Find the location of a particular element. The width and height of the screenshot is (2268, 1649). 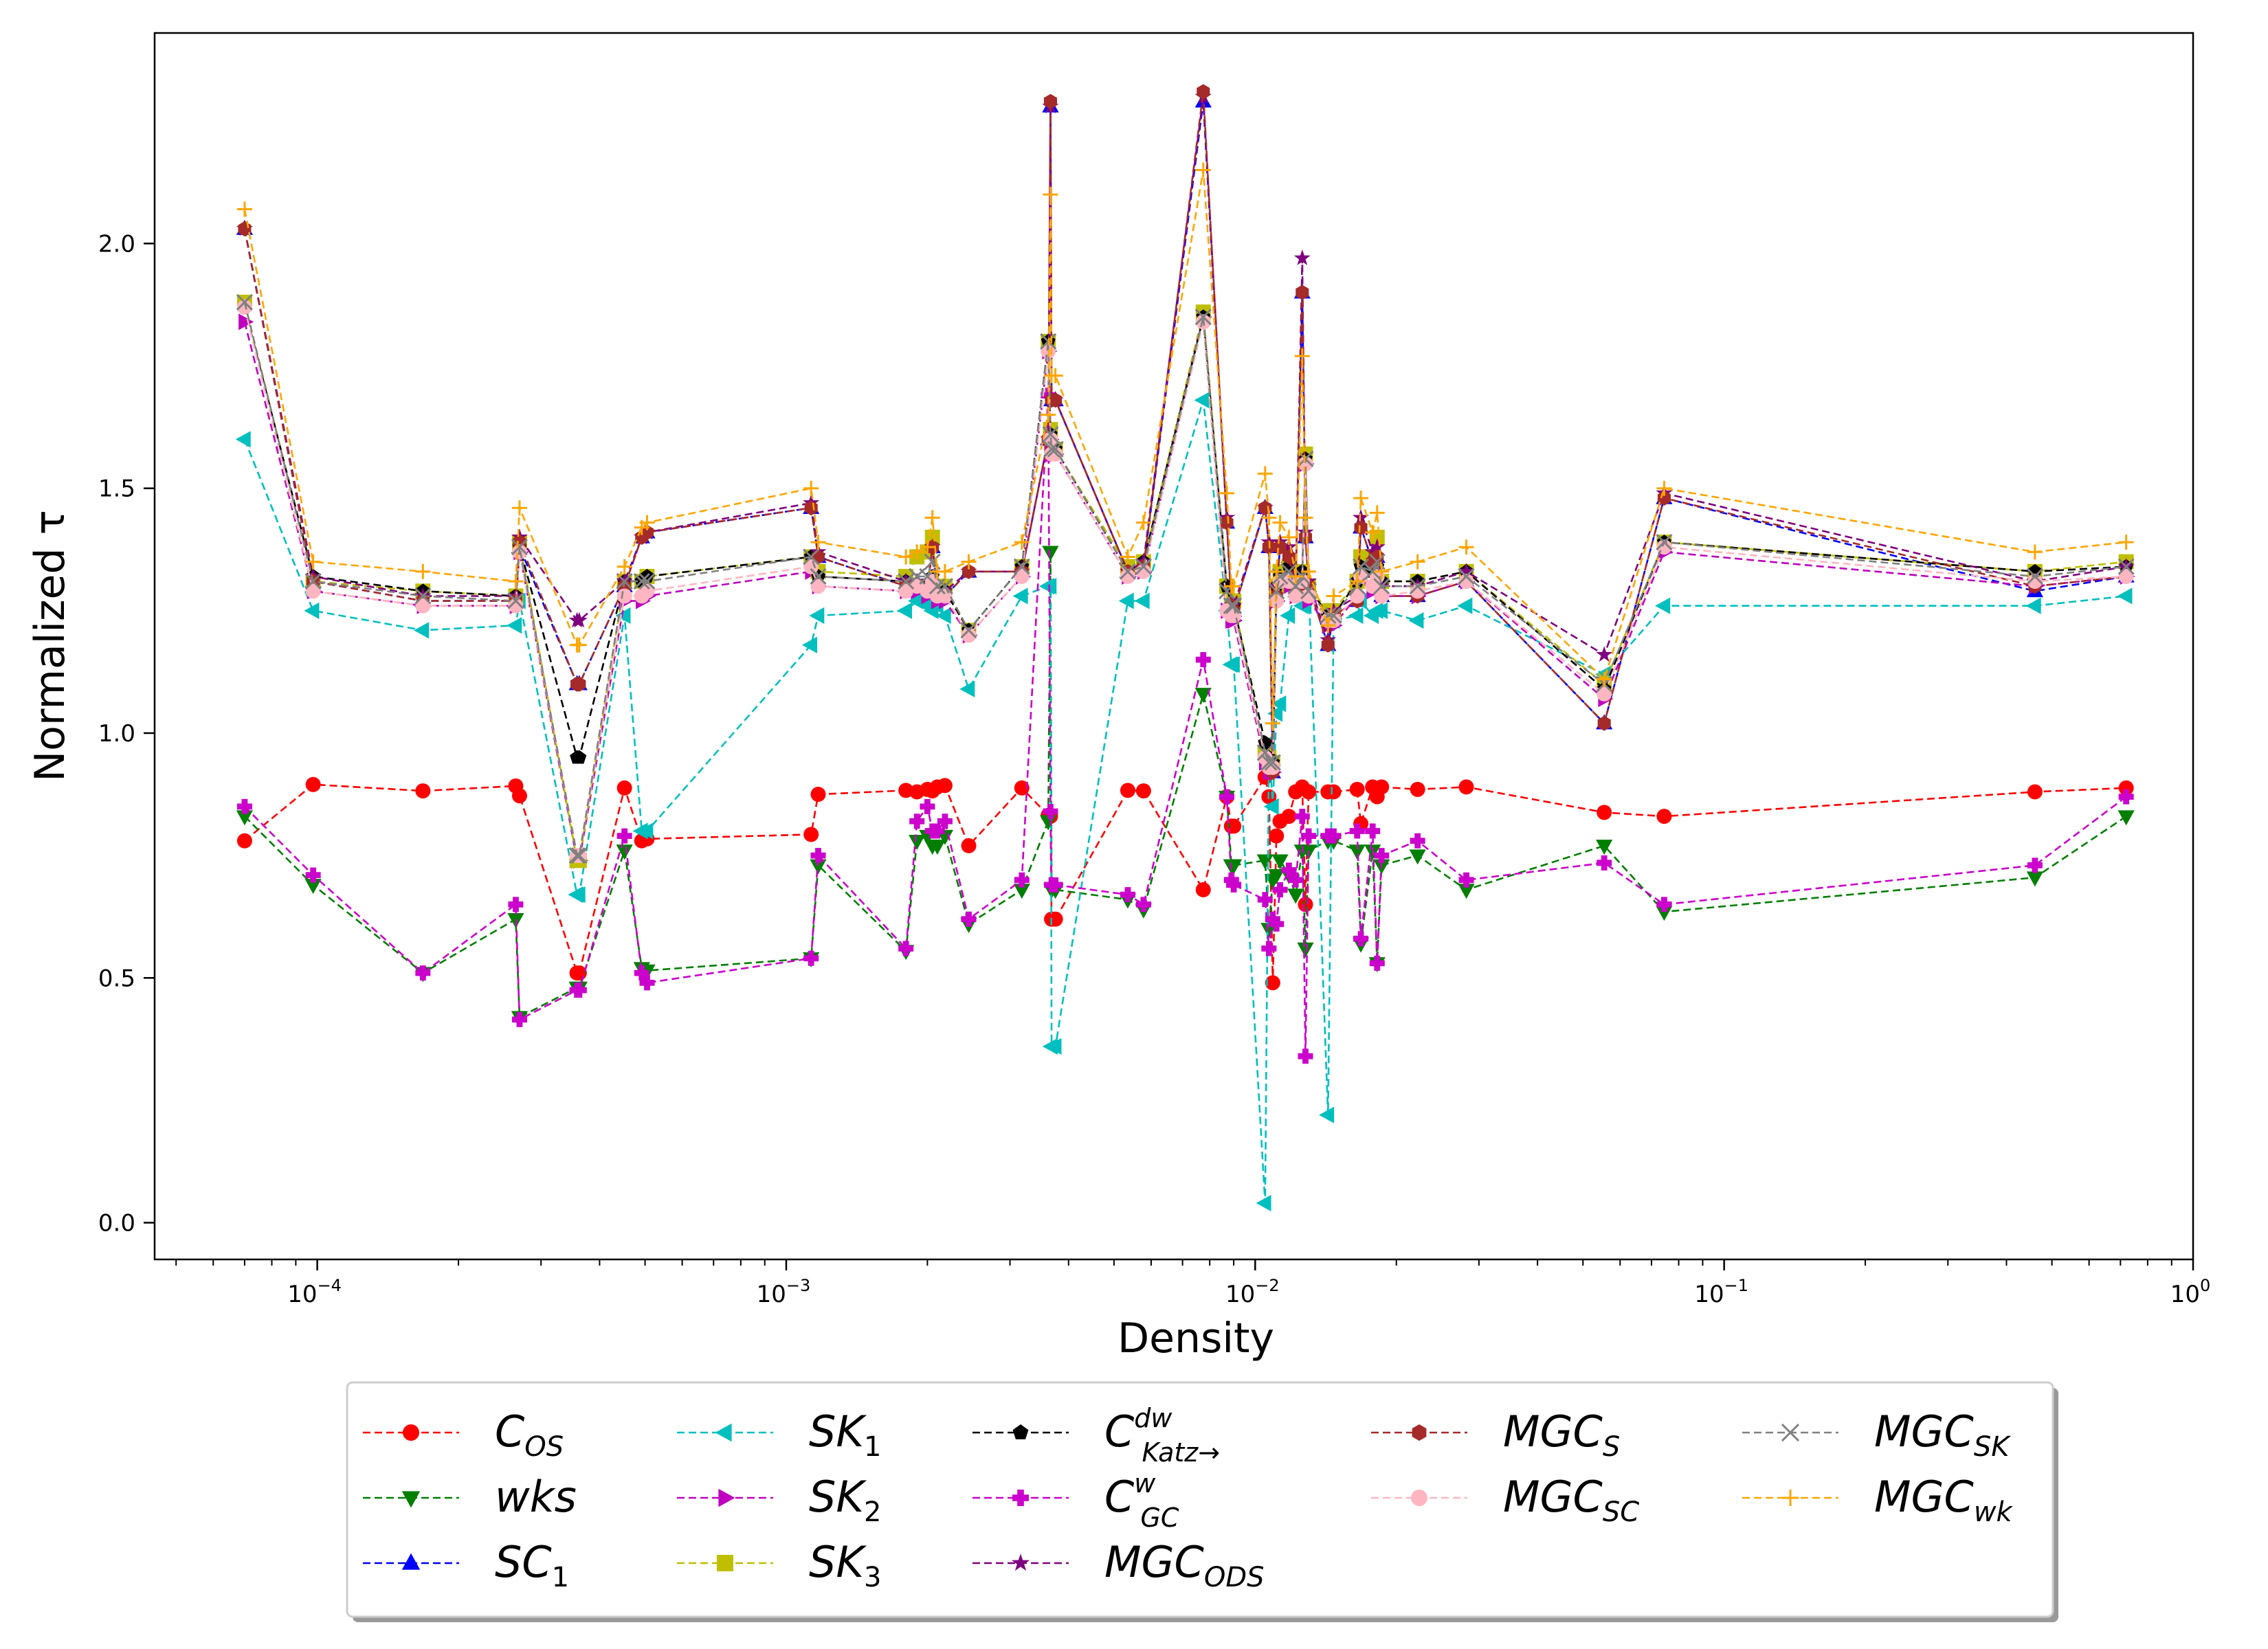

legend-marker-wks is located at coordinates (411, 1499).